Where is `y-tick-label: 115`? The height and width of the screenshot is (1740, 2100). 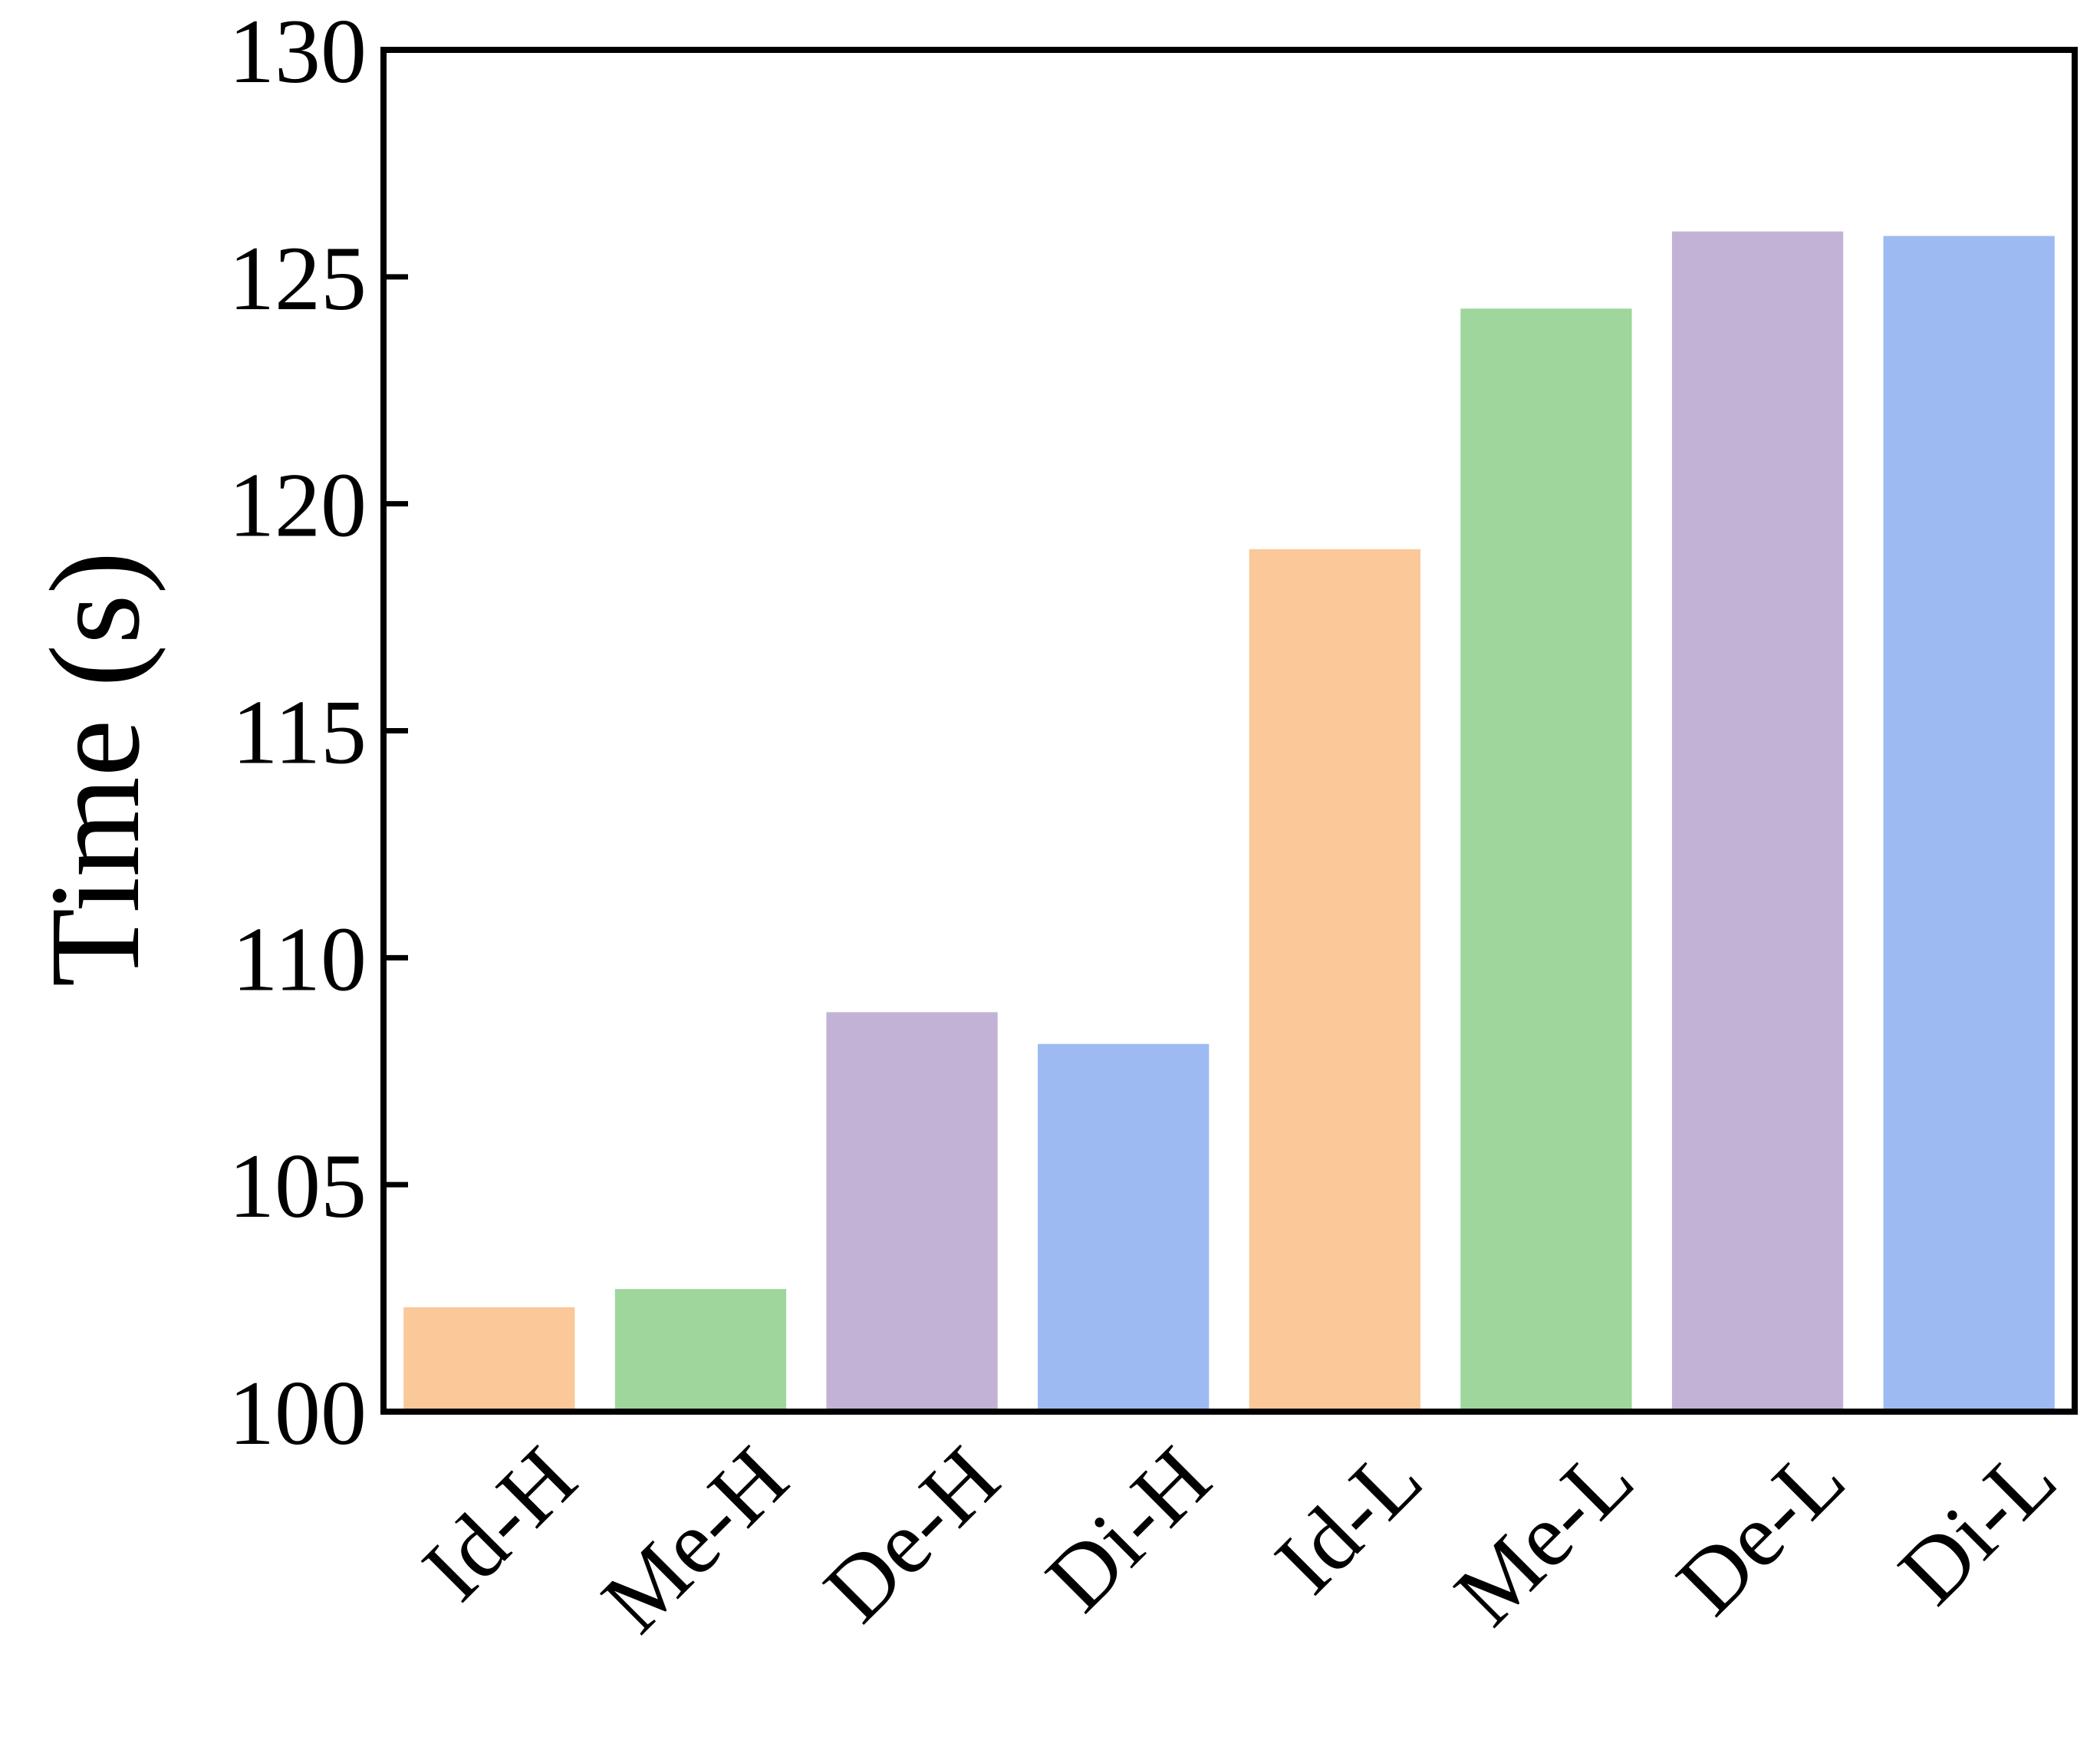 y-tick-label: 115 is located at coordinates (299, 732).